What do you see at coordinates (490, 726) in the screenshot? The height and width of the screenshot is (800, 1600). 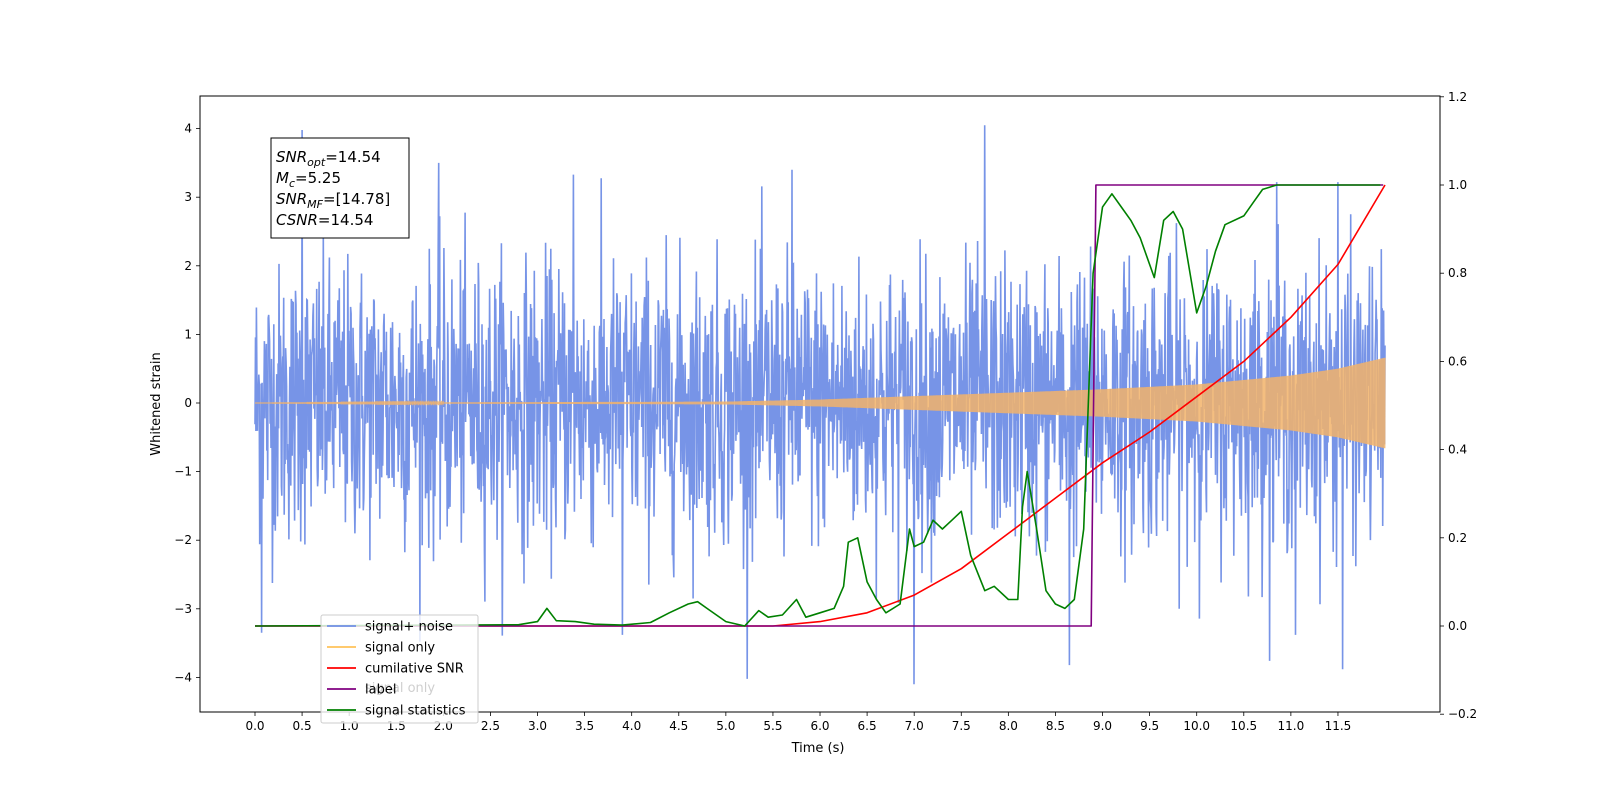 I see `x-tick-label: 2.5` at bounding box center [490, 726].